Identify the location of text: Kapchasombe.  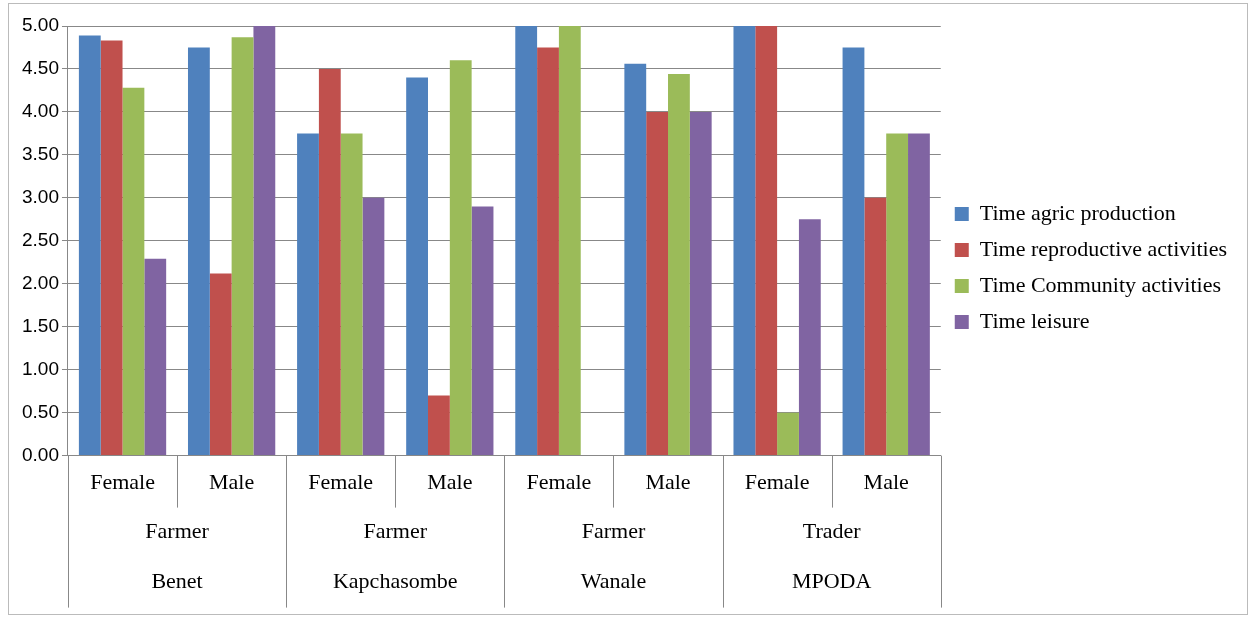
(395, 581).